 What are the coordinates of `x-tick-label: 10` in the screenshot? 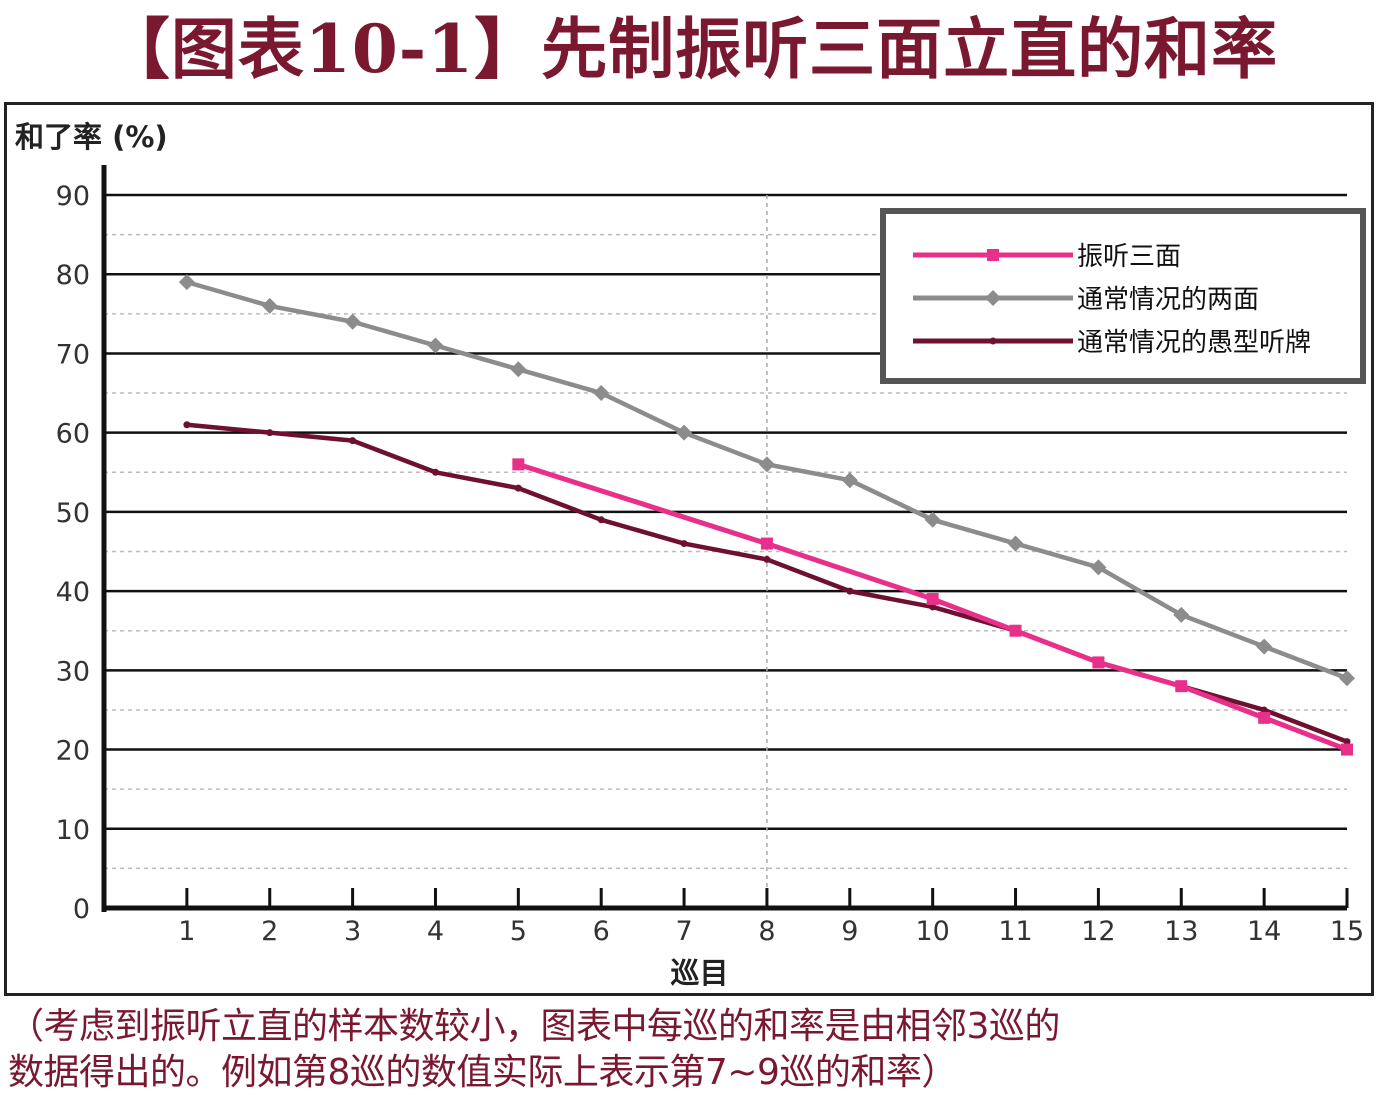 It's located at (932, 931).